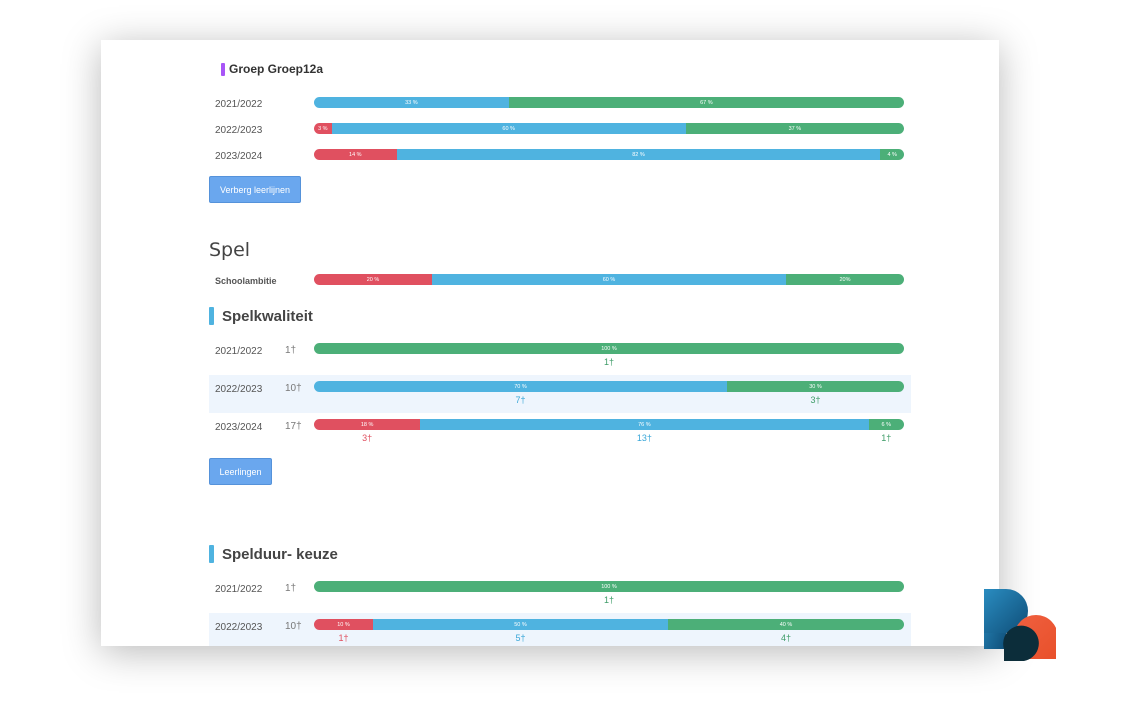 The height and width of the screenshot is (716, 1130). What do you see at coordinates (261, 316) in the screenshot?
I see `spelkwaliteit-title: Spelkwaliteit` at bounding box center [261, 316].